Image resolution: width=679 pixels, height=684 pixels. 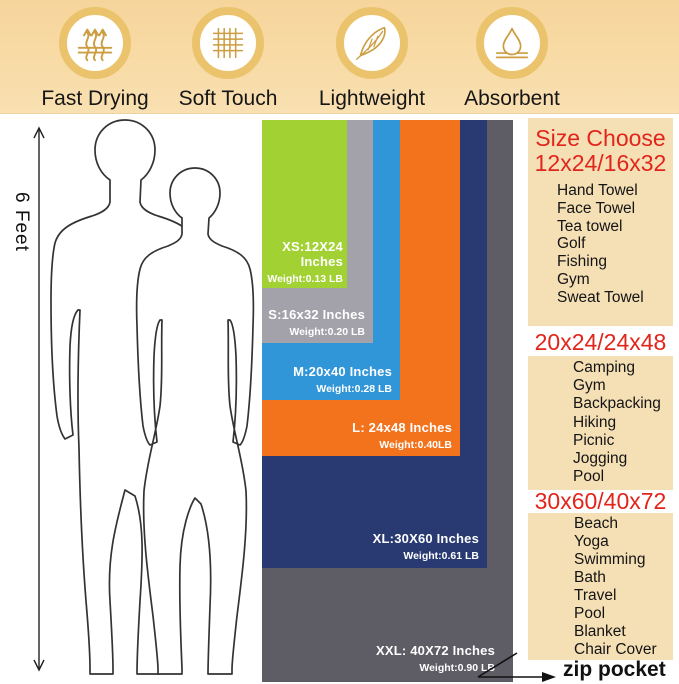 I want to click on list-item: Picnic, so click(x=594, y=440).